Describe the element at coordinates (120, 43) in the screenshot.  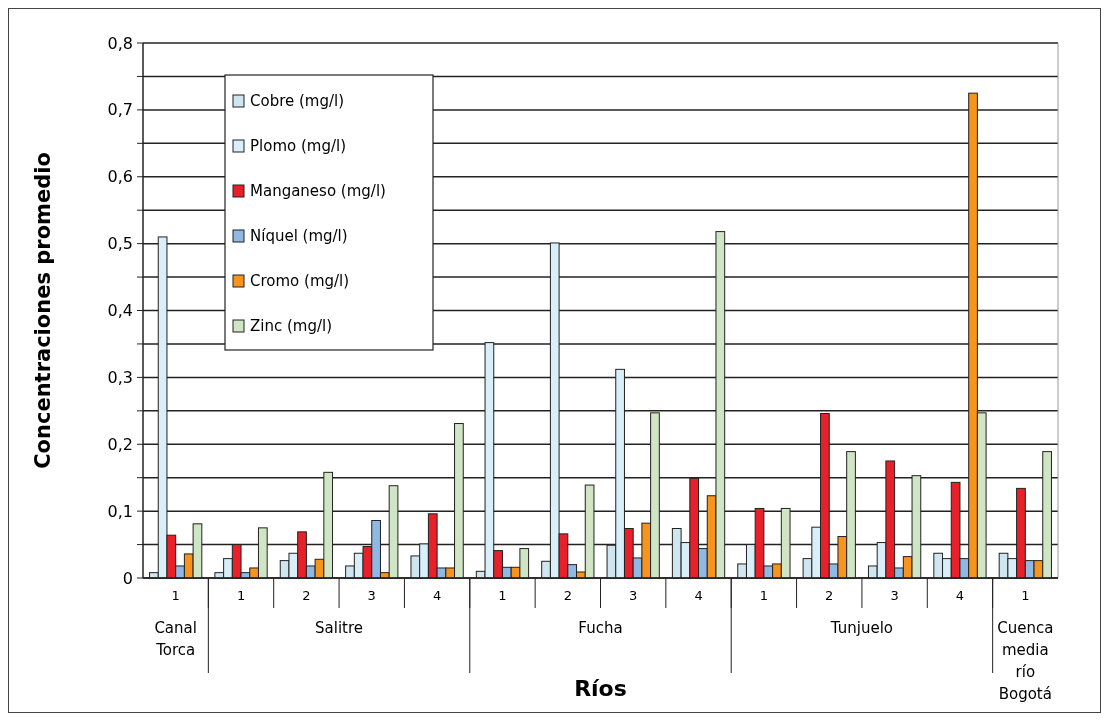
I see `y-tick-label: 0,8` at that location.